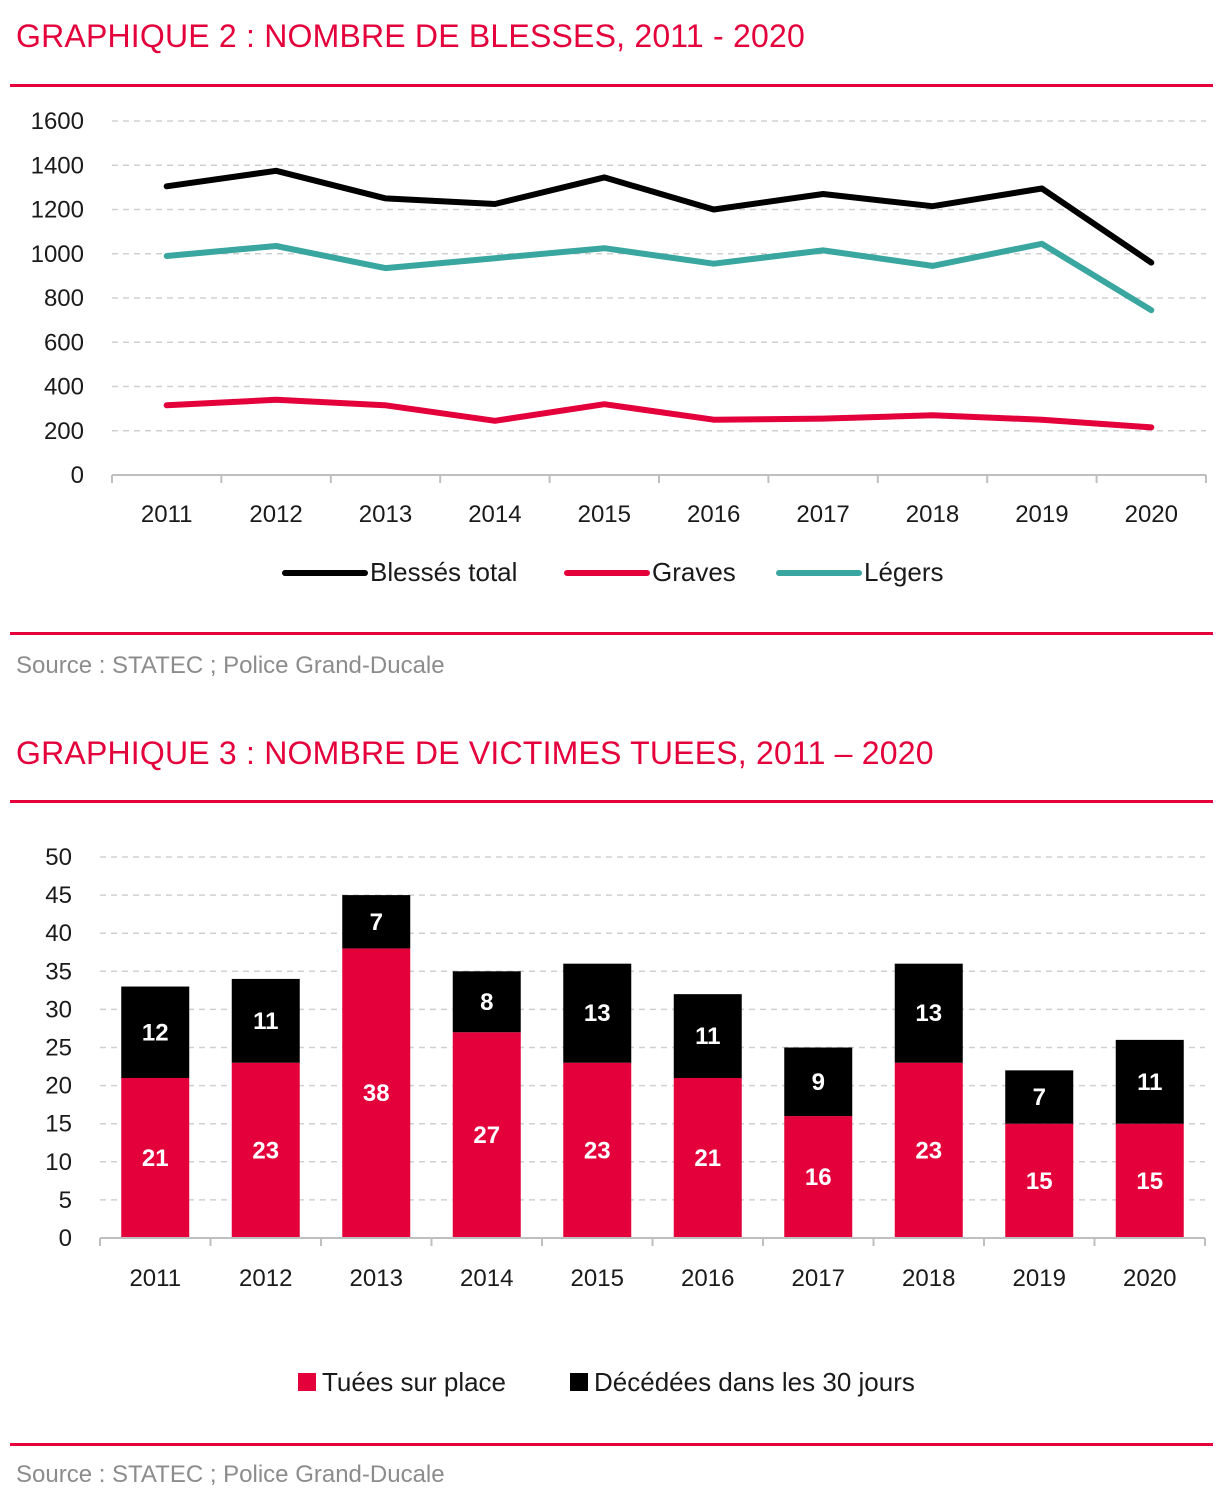 The height and width of the screenshot is (1506, 1224). Describe the element at coordinates (64, 387) in the screenshot. I see `y-tick-label: 400` at that location.